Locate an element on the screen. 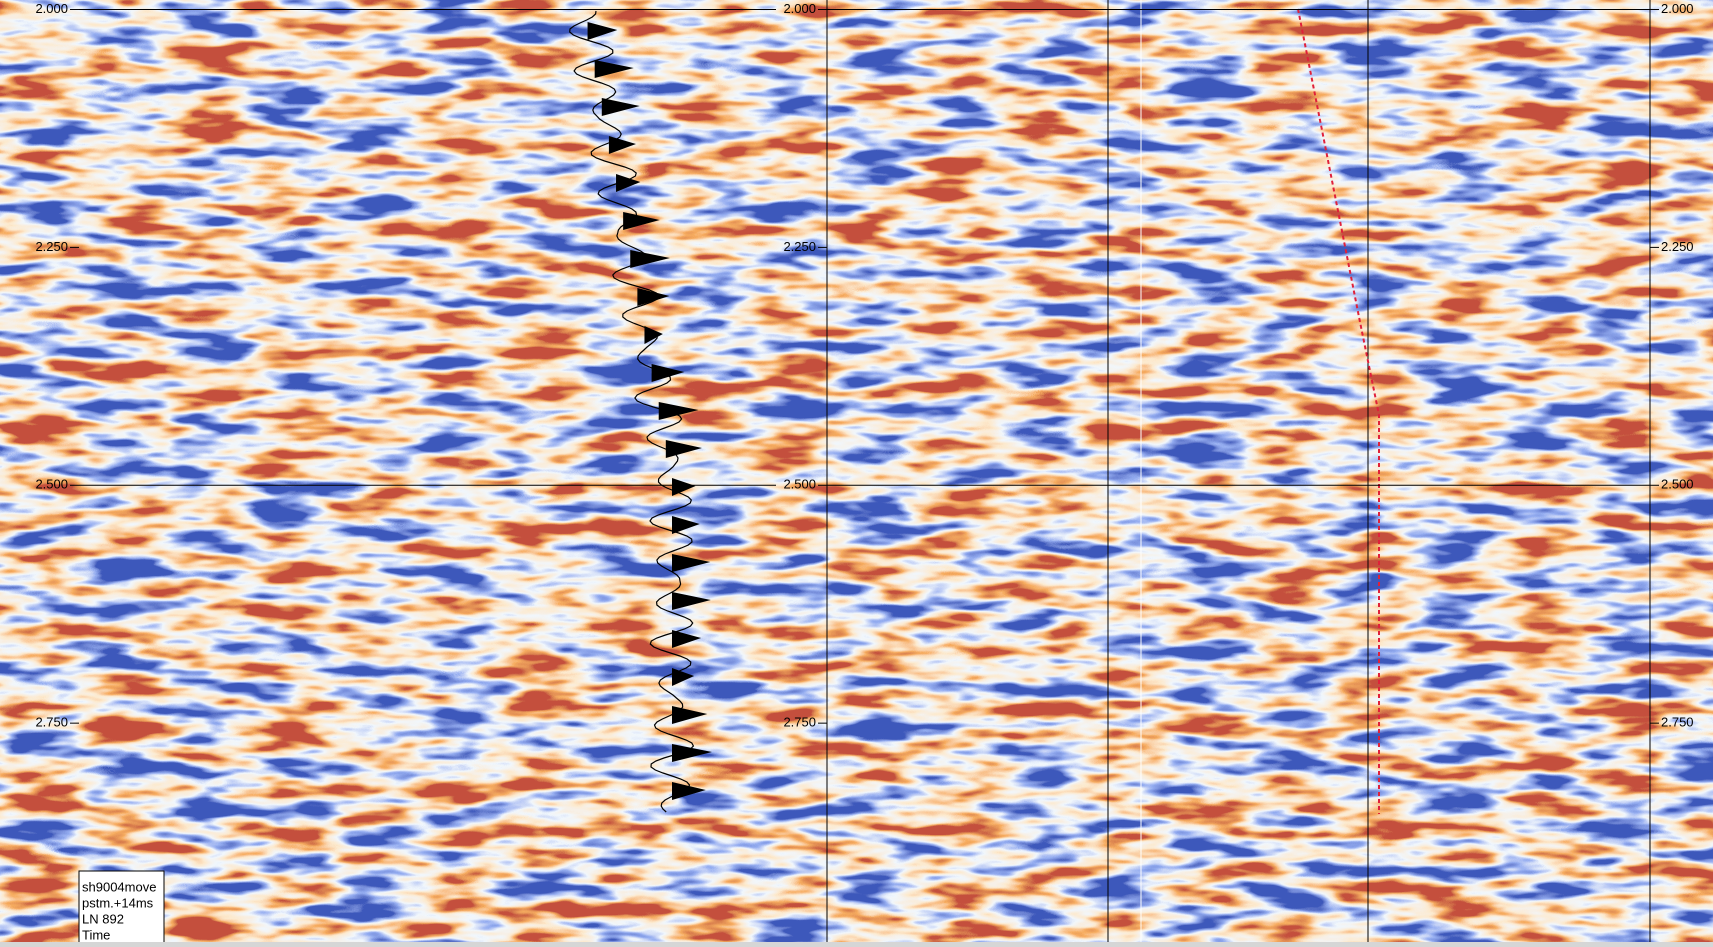 The width and height of the screenshot is (1713, 947). info-box-frame is located at coordinates (121, 908).